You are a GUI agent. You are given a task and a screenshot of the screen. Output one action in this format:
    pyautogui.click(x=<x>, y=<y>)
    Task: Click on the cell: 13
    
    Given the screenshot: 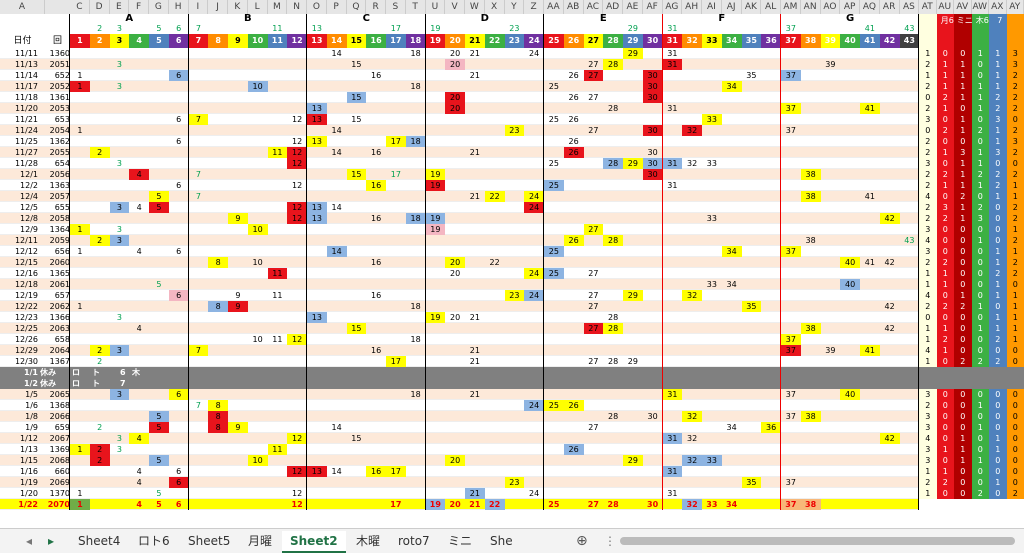 What is the action you would take?
    pyautogui.click(x=317, y=119)
    